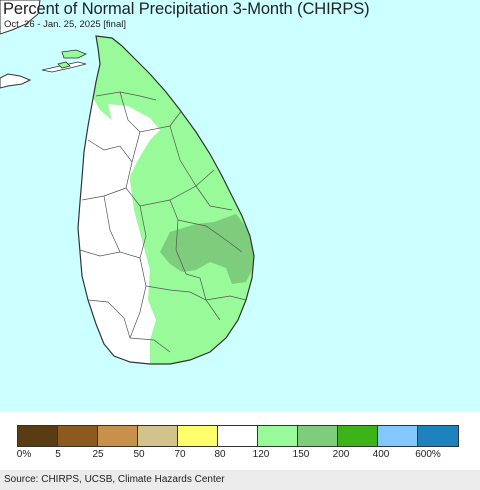 This screenshot has height=490, width=480. What do you see at coordinates (64, 65) in the screenshot?
I see `delft-island` at bounding box center [64, 65].